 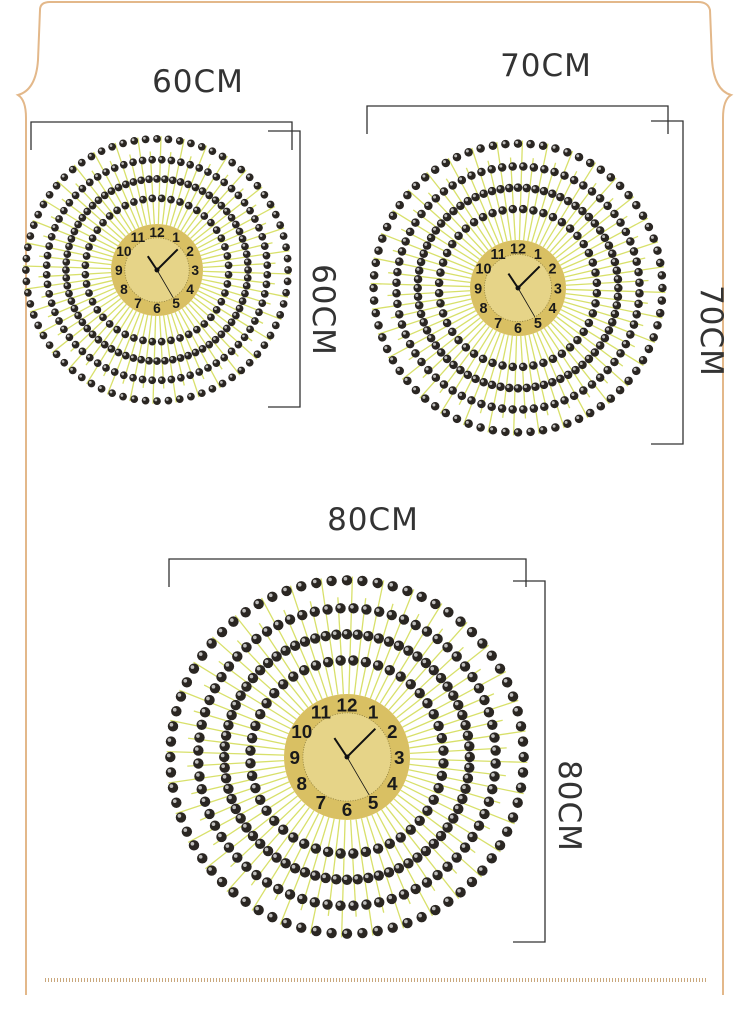 What do you see at coordinates (176, 303) in the screenshot?
I see `clock-numeral: 5` at bounding box center [176, 303].